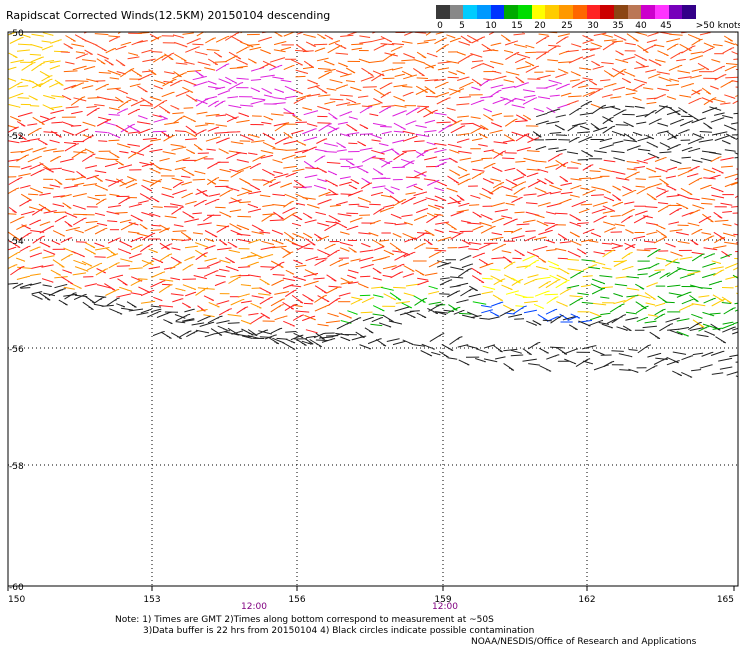 The height and width of the screenshot is (650, 740). Describe the element at coordinates (16, 34) in the screenshot. I see `latitude-label: -50` at that location.